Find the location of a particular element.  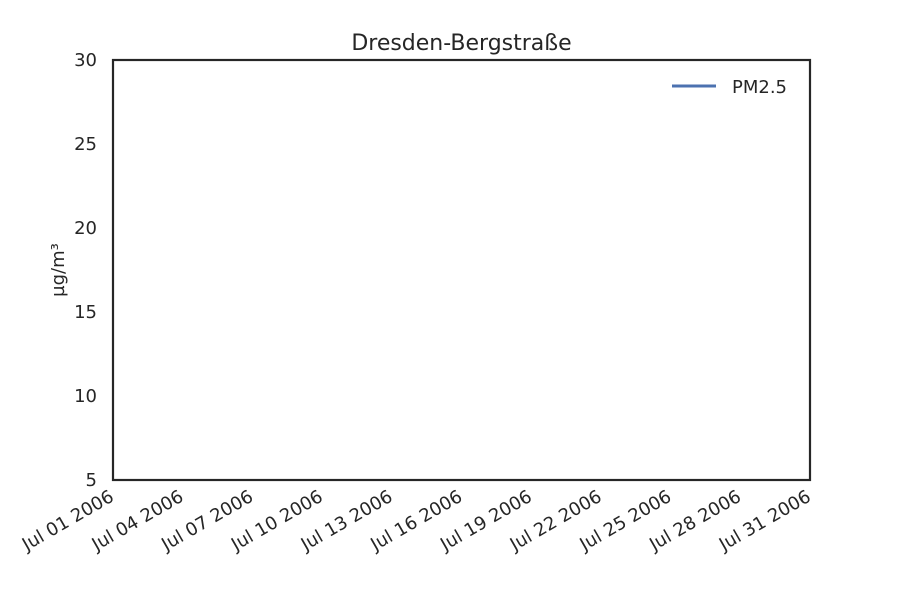

y-tick-label: 30 is located at coordinates (85, 60).